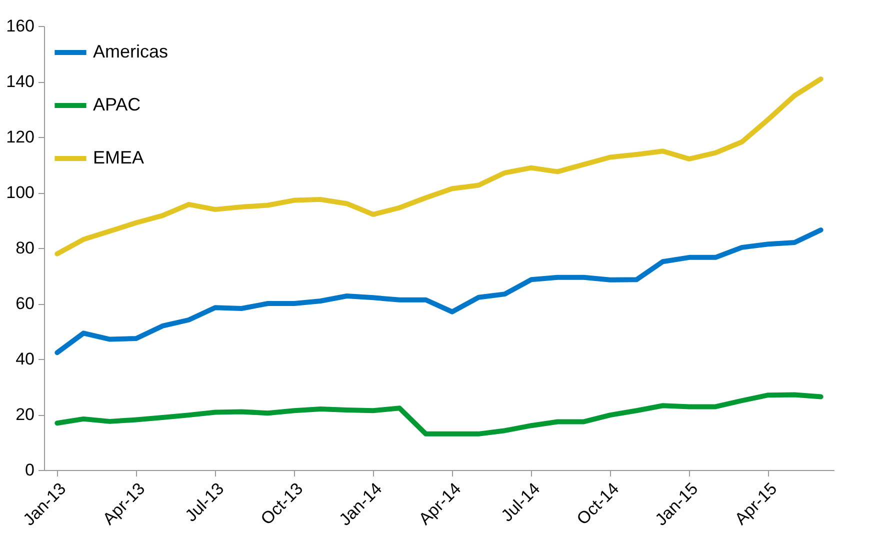  I want to click on y-tick-label: 140, so click(20, 81).